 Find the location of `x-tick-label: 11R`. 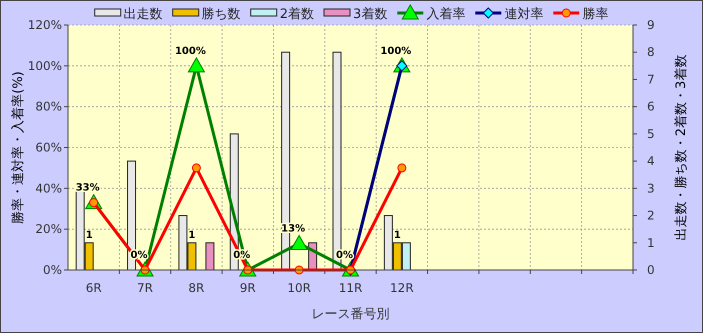

x-tick-label: 11R is located at coordinates (350, 288).